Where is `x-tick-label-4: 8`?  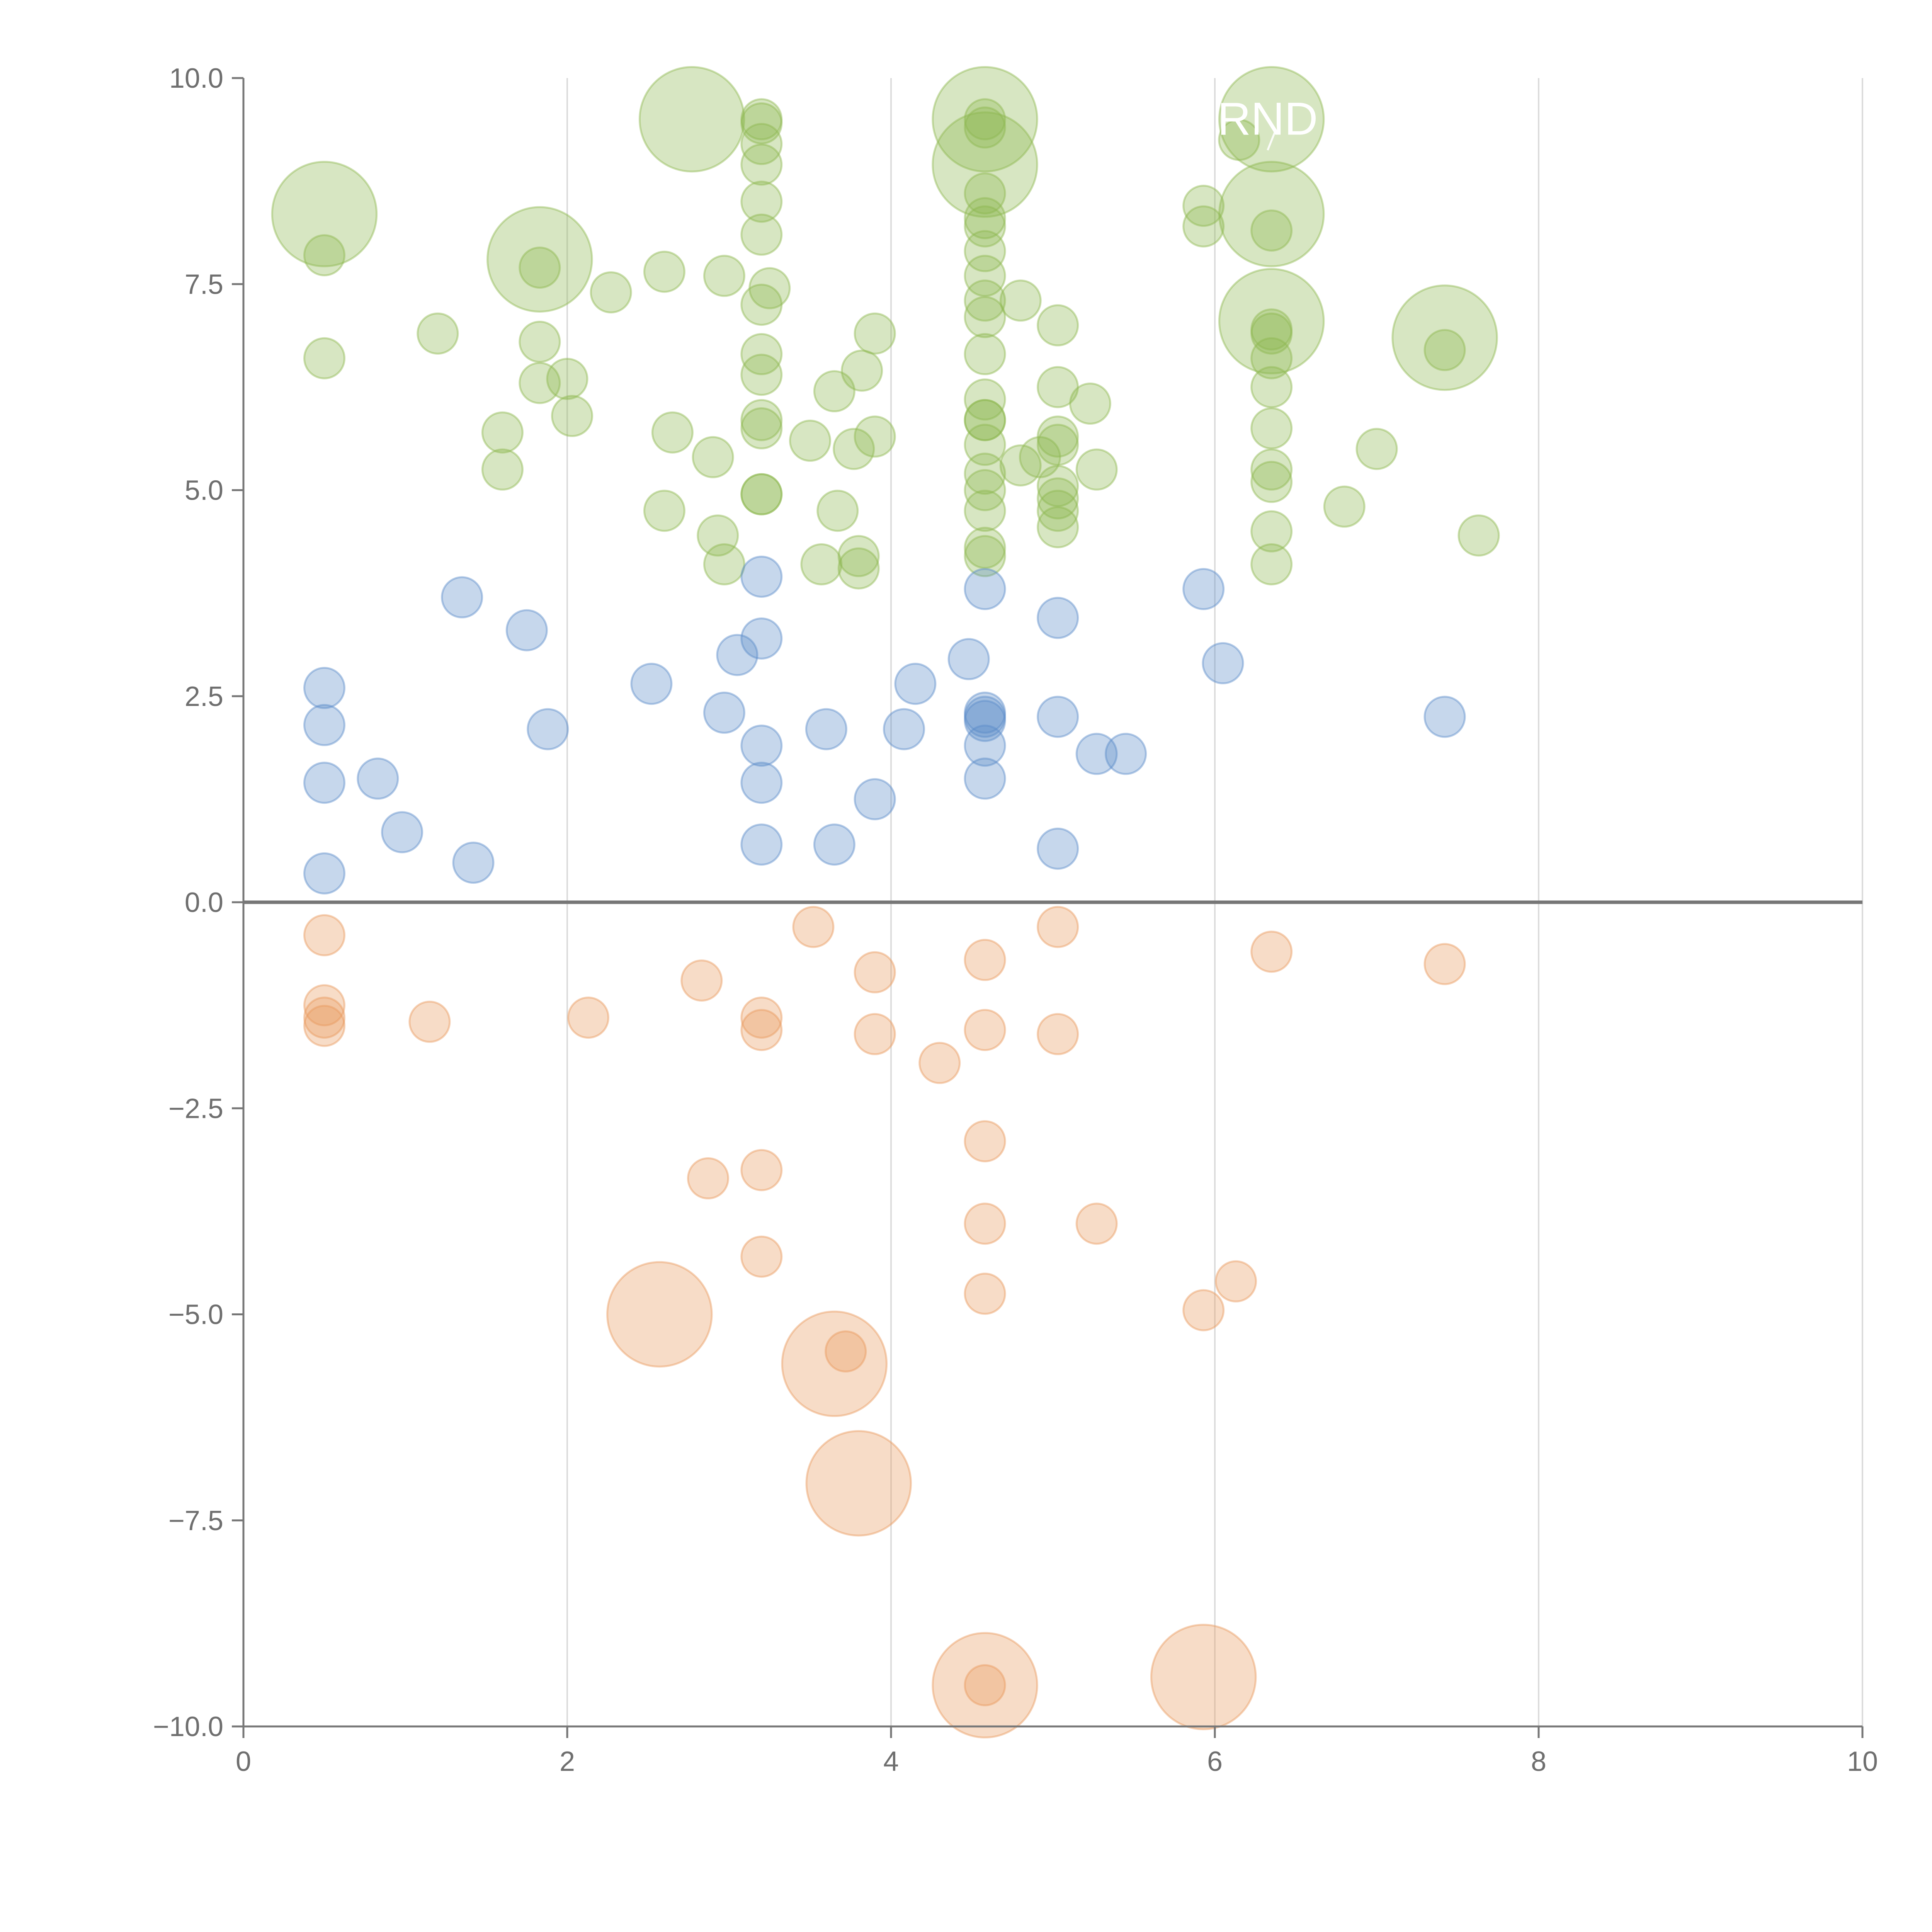 x-tick-label-4: 8 is located at coordinates (1539, 1761).